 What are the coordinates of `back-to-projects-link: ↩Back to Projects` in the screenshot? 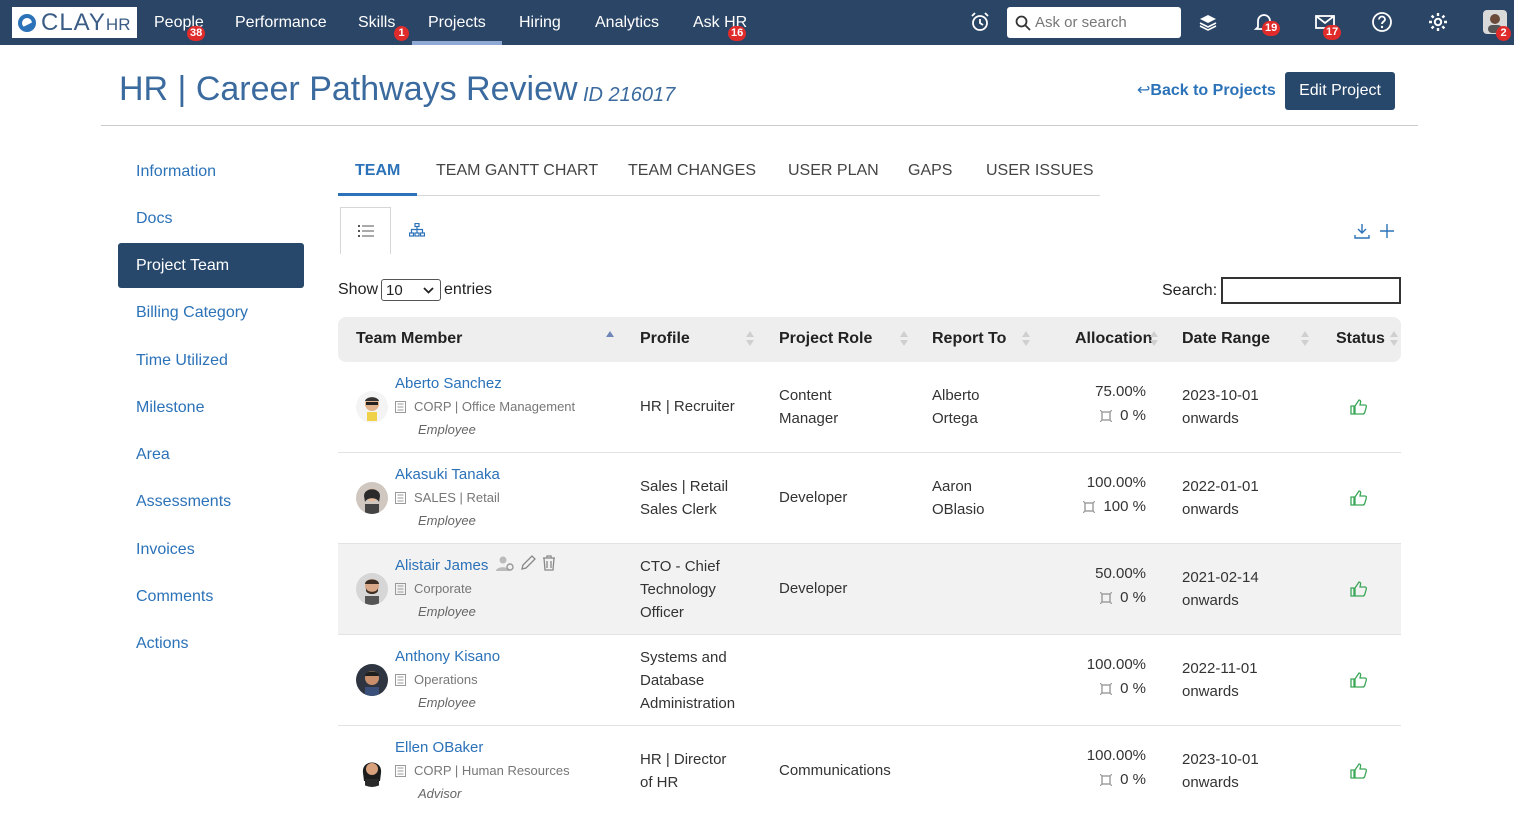 It's located at (1206, 90).